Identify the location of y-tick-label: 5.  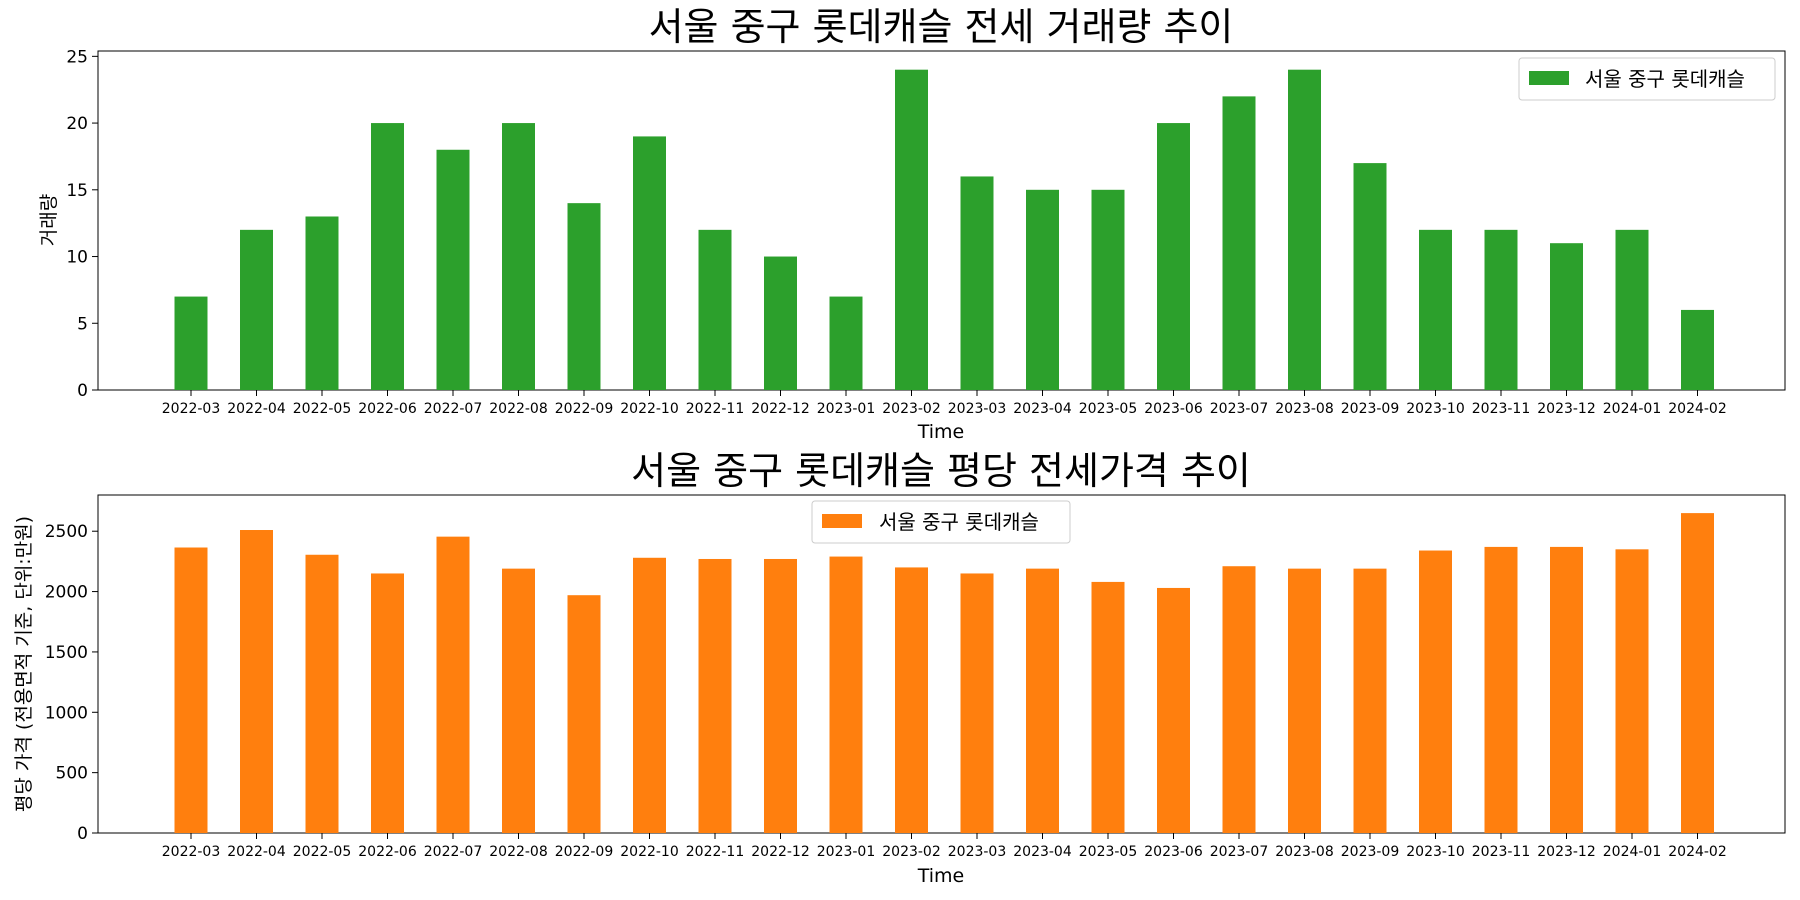
(82, 324).